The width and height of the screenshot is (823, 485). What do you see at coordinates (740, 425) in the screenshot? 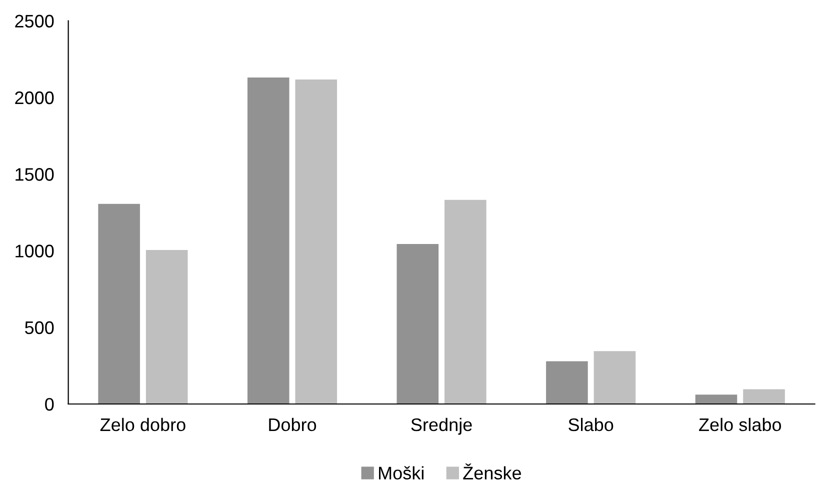
I see `x-tick-label: Zelo slabo` at bounding box center [740, 425].